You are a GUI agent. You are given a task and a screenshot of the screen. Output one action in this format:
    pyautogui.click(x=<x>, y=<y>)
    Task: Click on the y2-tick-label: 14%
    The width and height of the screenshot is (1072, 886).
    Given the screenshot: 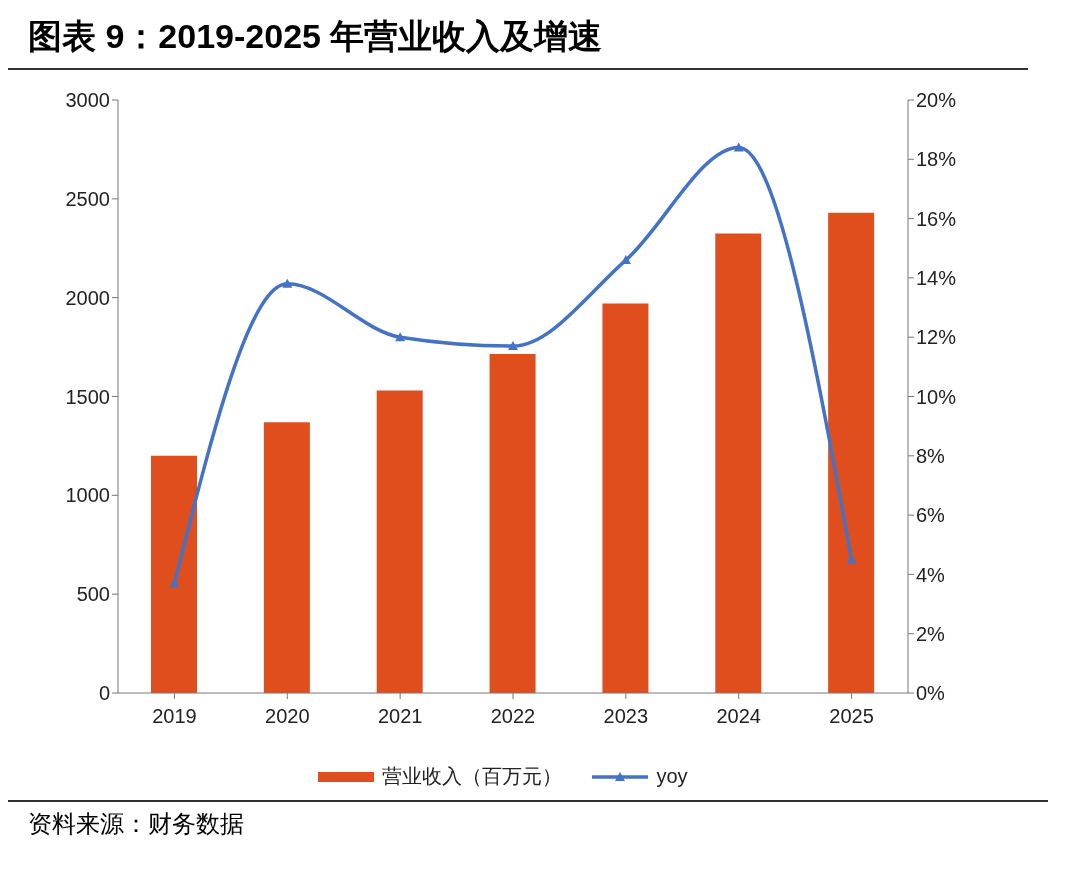 What is the action you would take?
    pyautogui.click(x=936, y=278)
    